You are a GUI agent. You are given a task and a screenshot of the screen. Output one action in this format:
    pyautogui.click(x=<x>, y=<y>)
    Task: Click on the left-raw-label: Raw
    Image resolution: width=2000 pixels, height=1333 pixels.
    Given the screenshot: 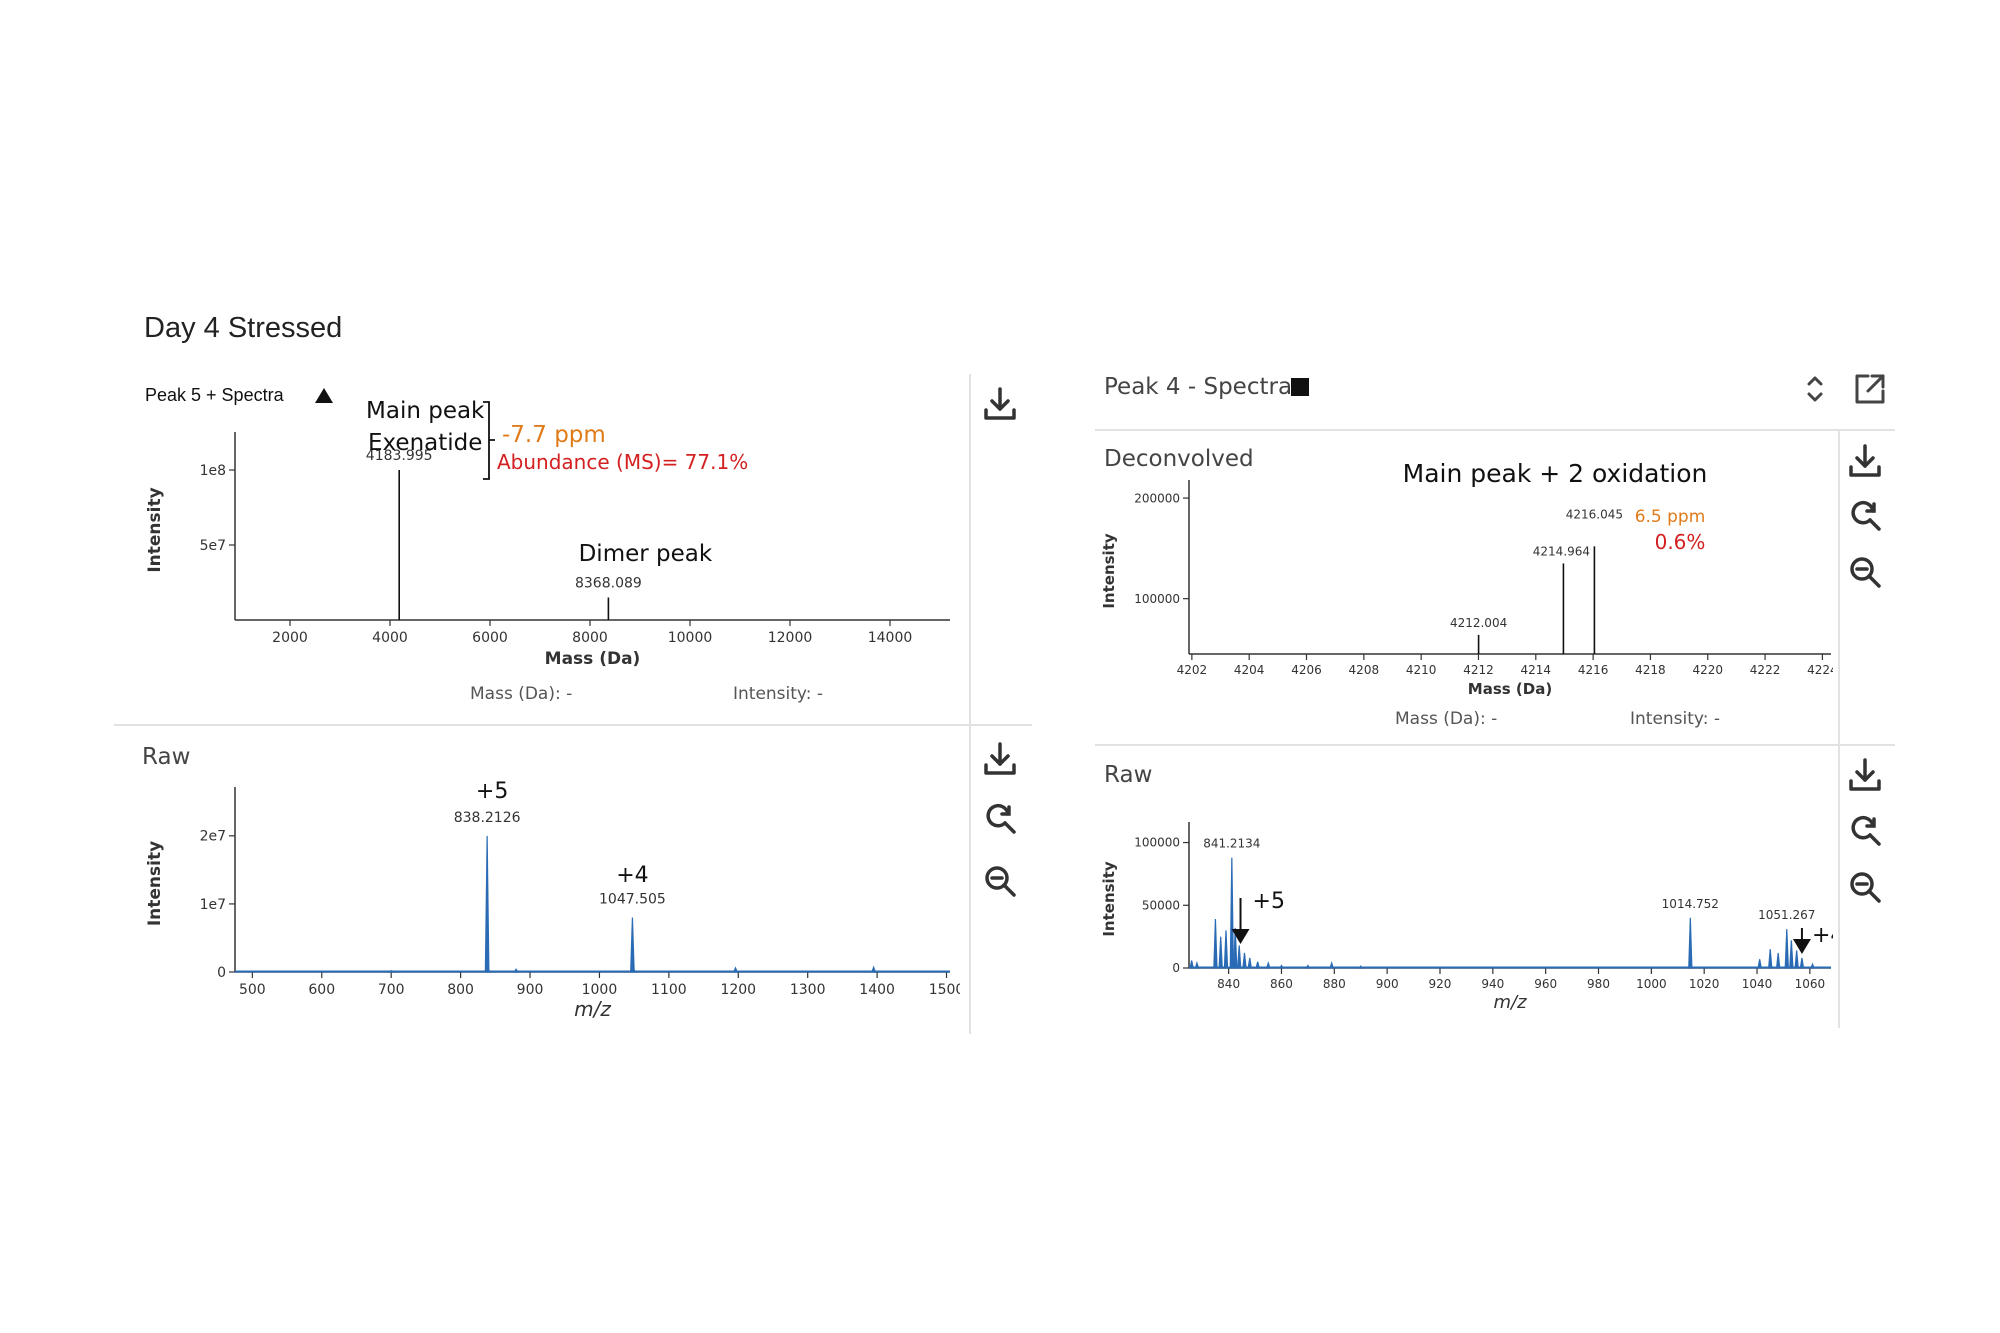 What is the action you would take?
    pyautogui.click(x=166, y=757)
    